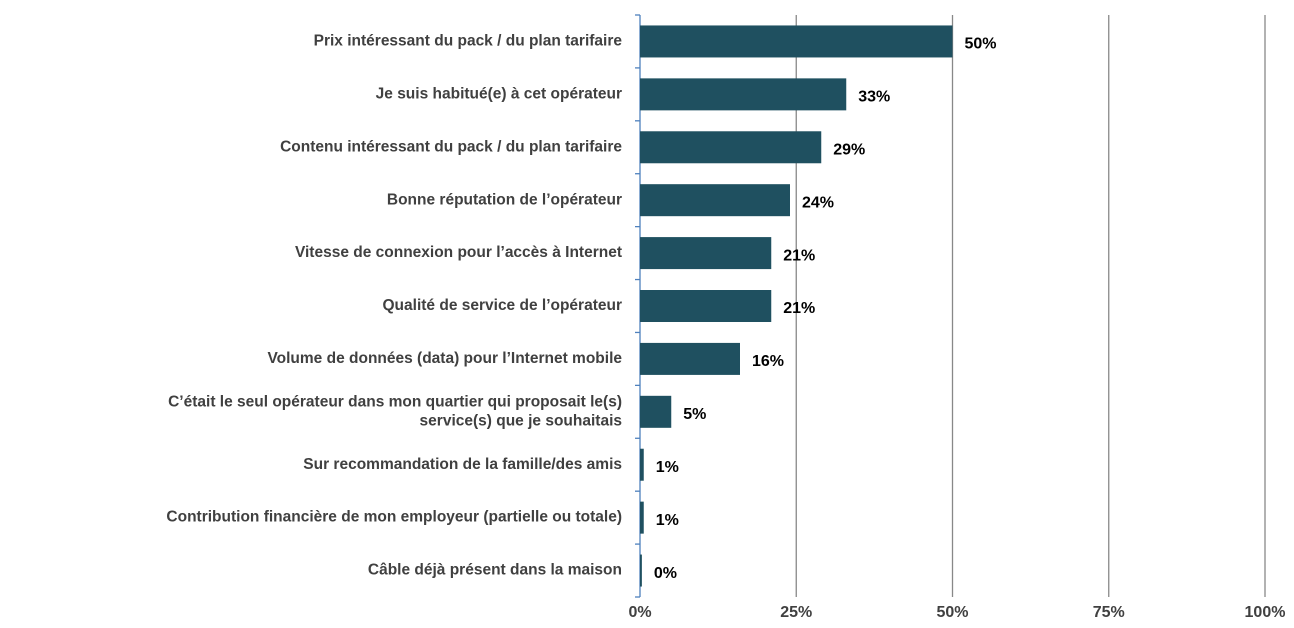 This screenshot has width=1294, height=628. I want to click on value-label: 24%, so click(818, 202).